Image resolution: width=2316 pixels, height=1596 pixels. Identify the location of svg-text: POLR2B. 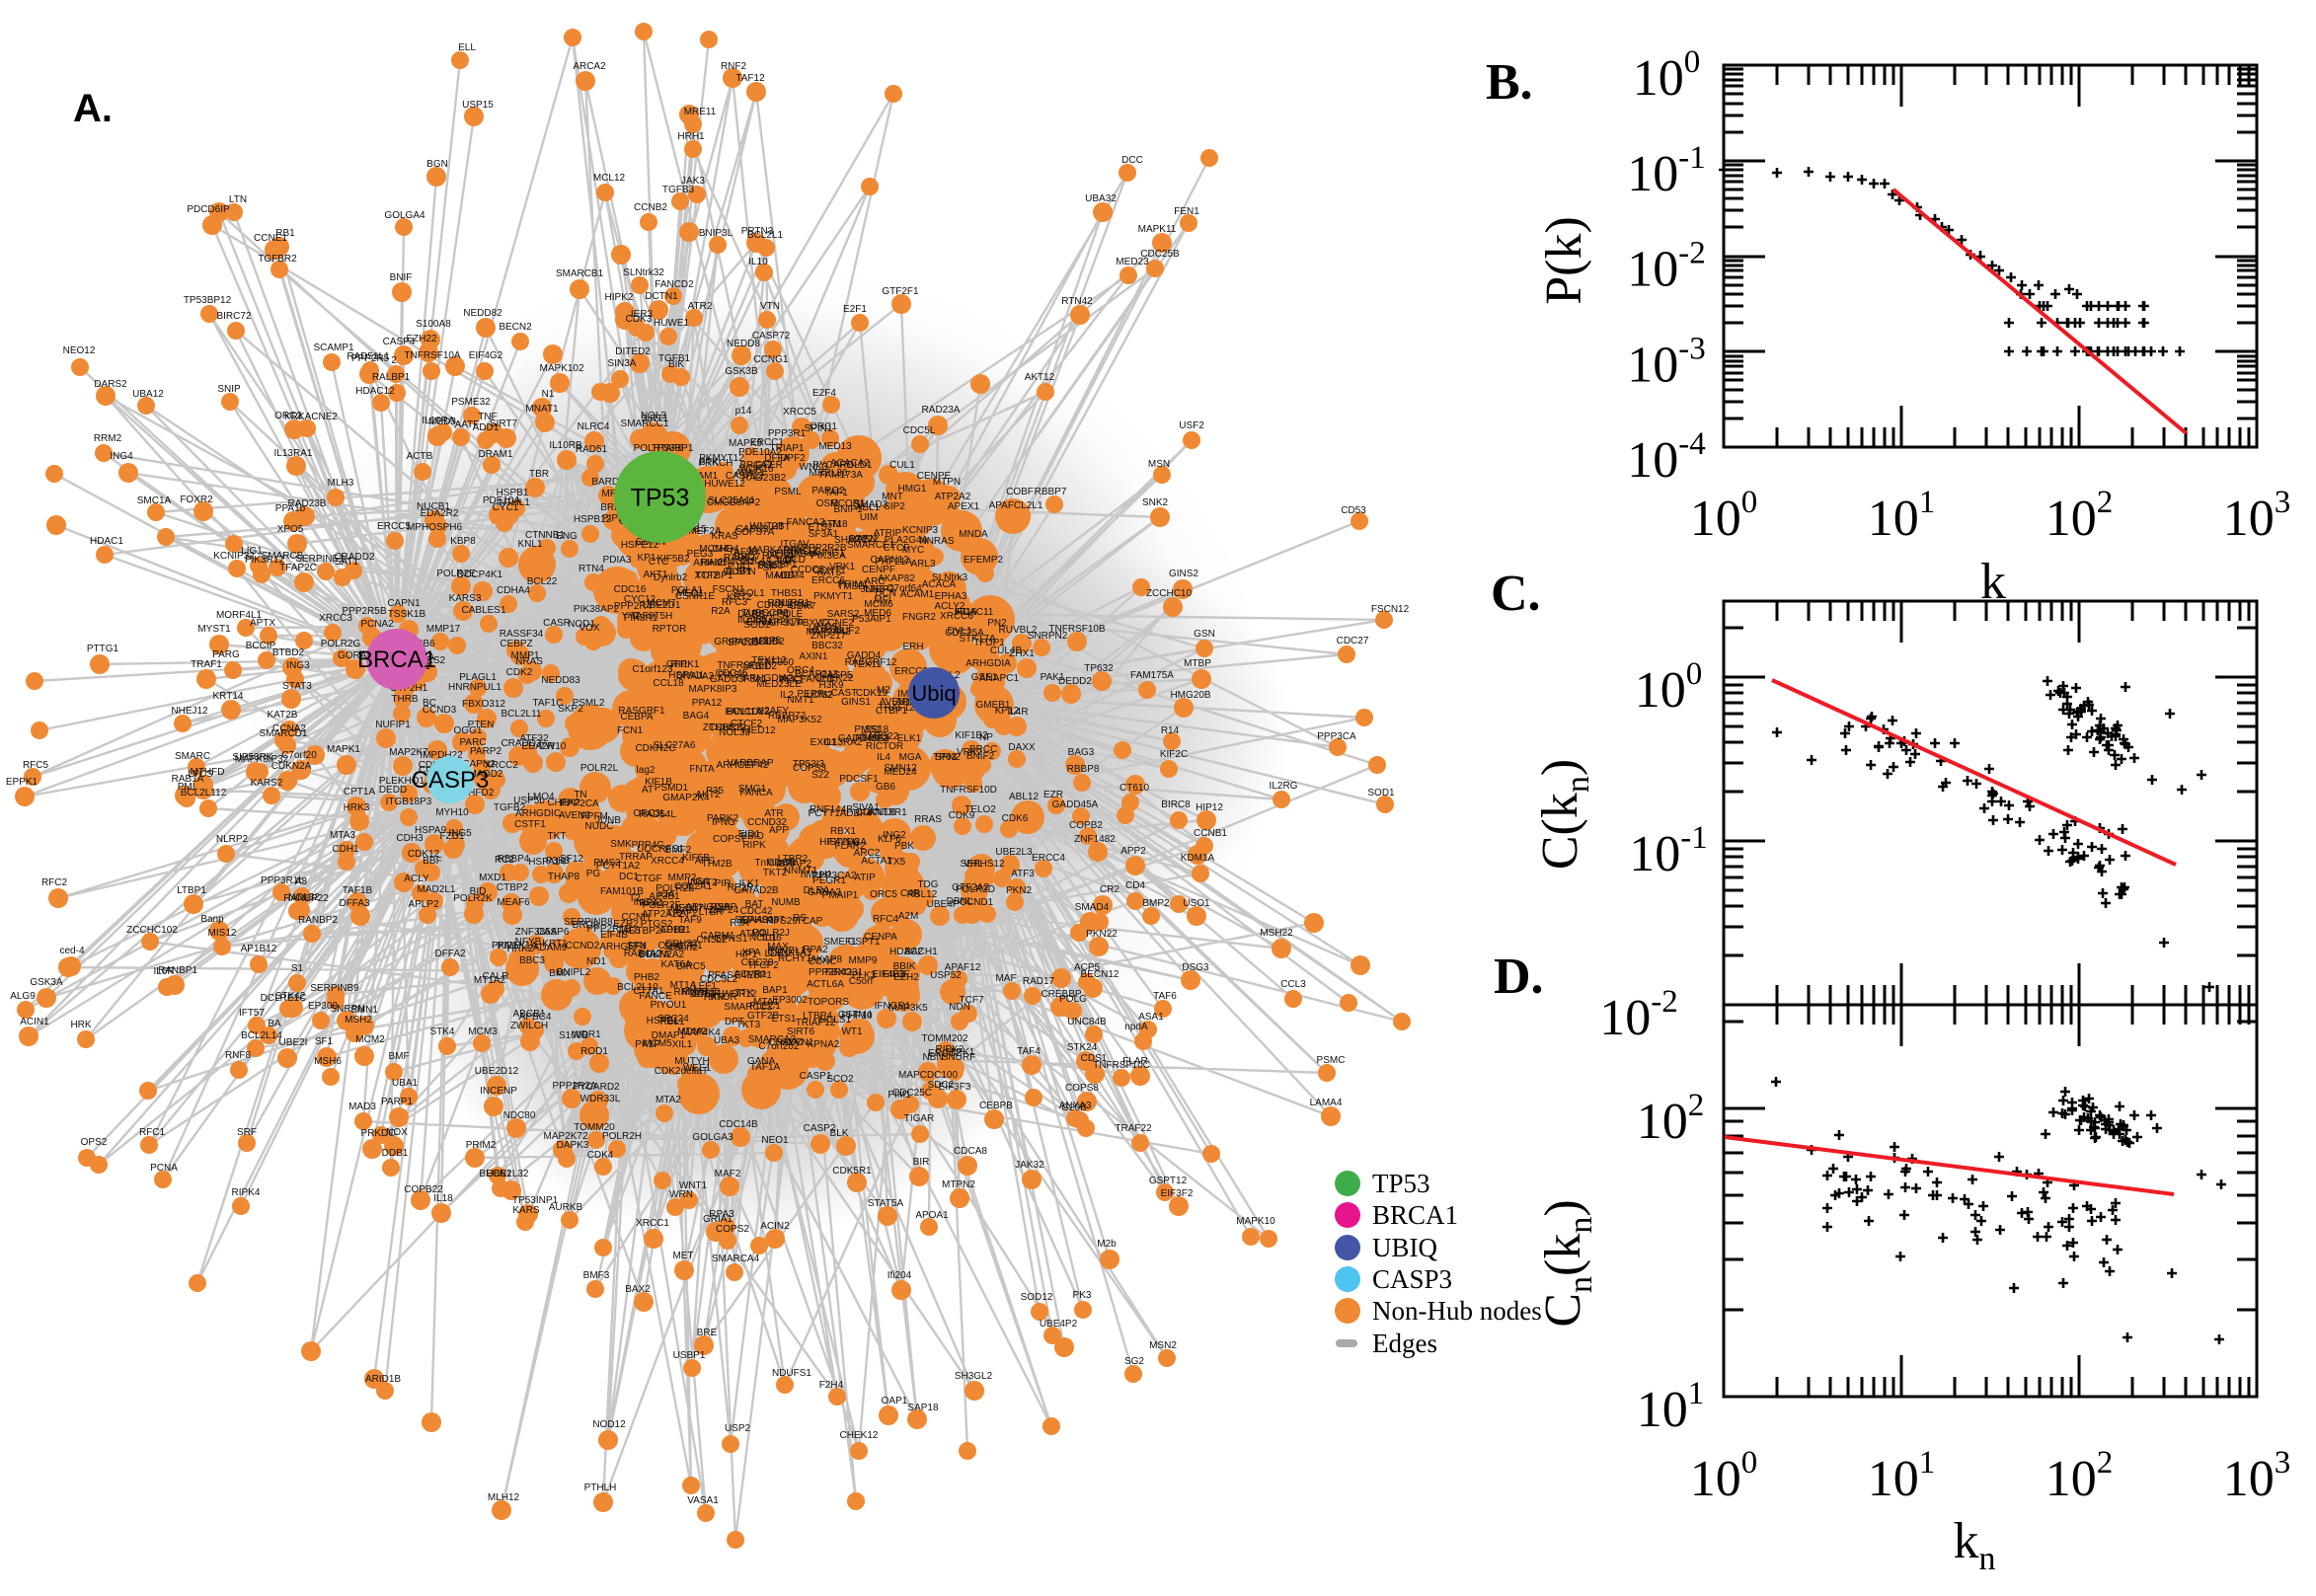
(675, 888).